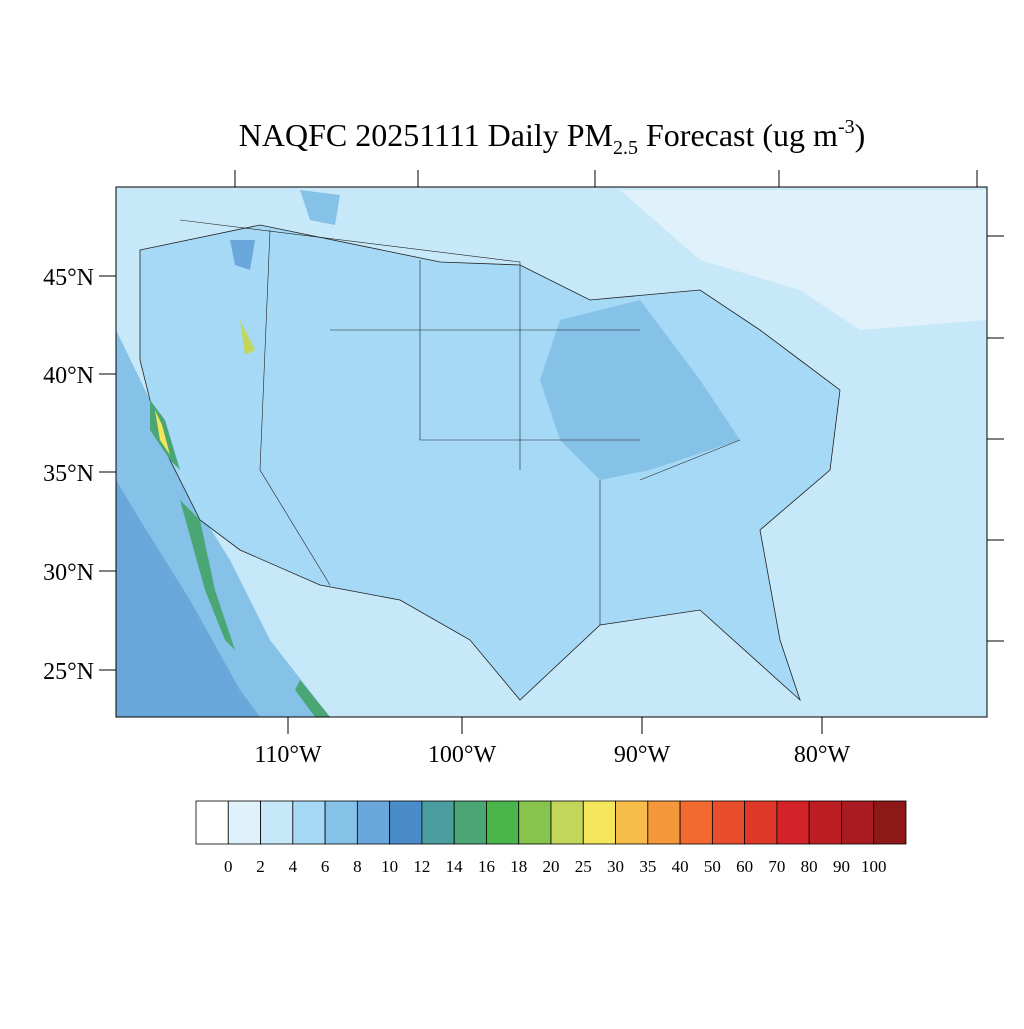 This screenshot has height=1029, width=1024. Describe the element at coordinates (68, 573) in the screenshot. I see `lat-label: 30°N` at that location.